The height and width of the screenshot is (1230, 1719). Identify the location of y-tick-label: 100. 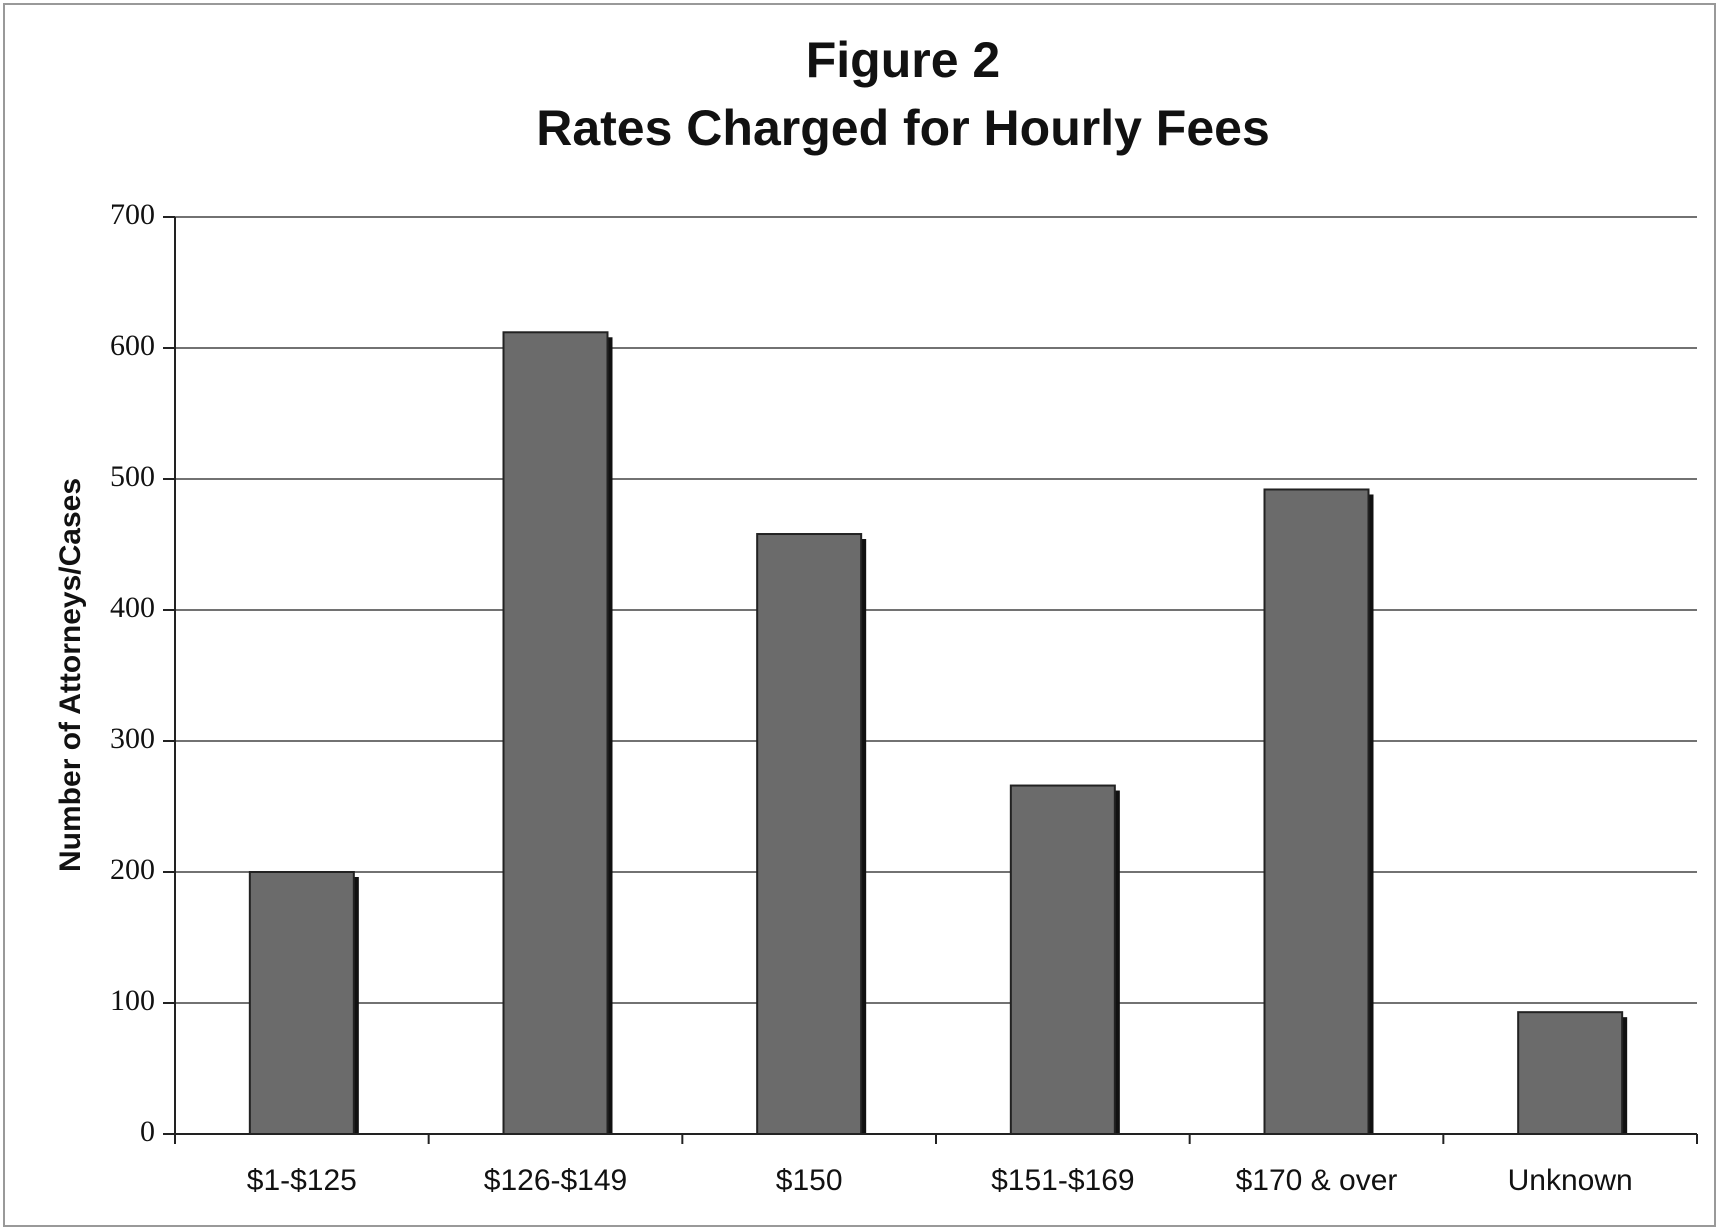
(132, 1000).